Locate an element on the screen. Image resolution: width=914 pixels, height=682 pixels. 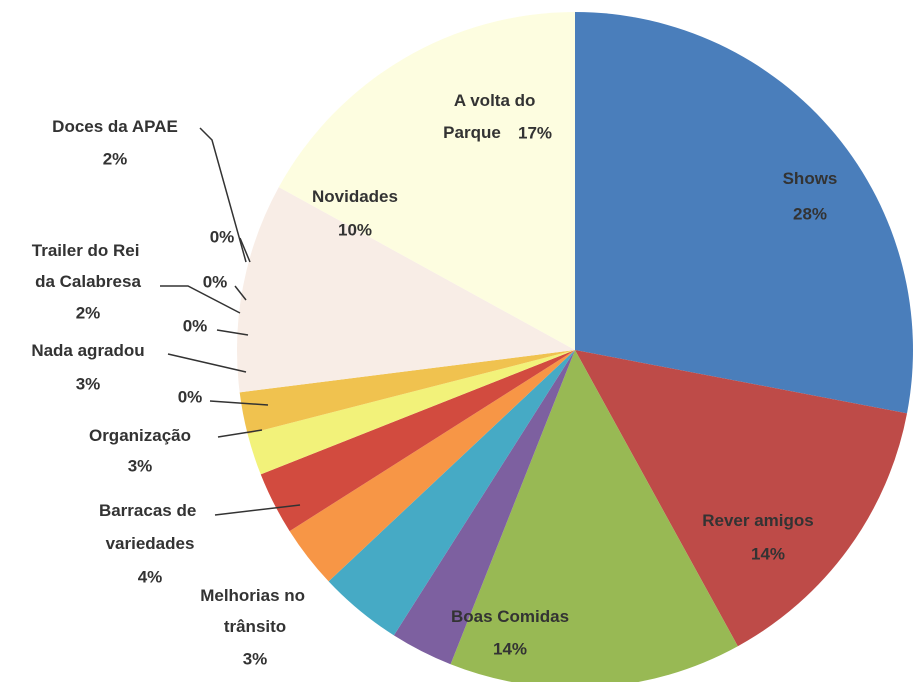
slice-value-label: 4% is located at coordinates (150, 576).